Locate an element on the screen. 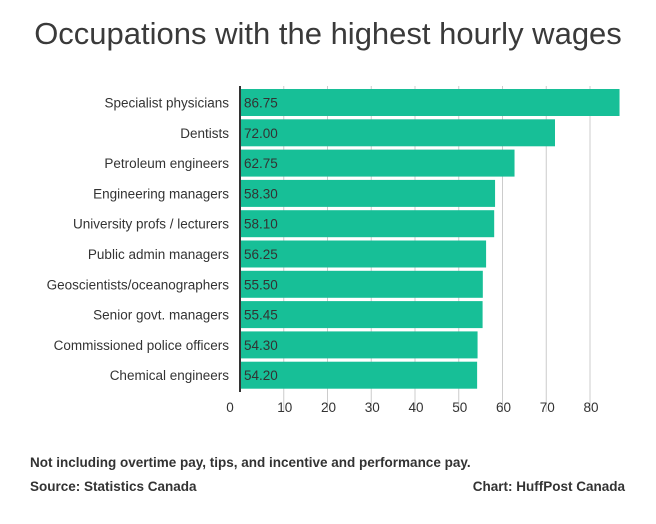  category-label: Senior govt. managers is located at coordinates (161, 315).